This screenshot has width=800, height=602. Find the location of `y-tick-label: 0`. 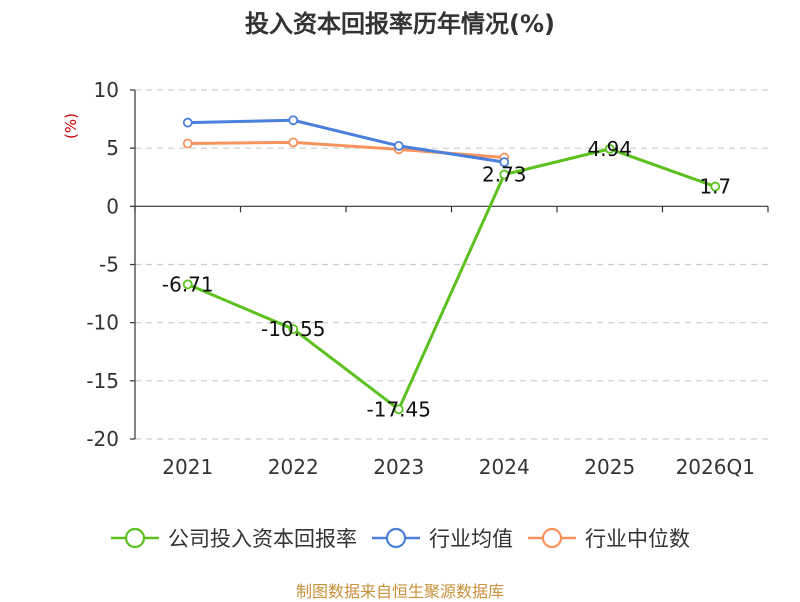

y-tick-label: 0 is located at coordinates (112, 206).